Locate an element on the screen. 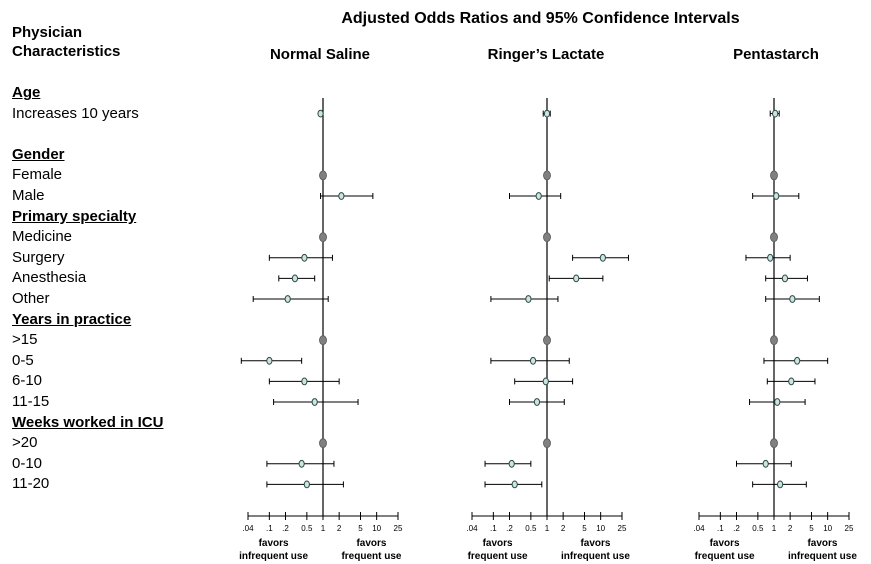 This screenshot has height=564, width=871. row-label: Other is located at coordinates (31, 298).